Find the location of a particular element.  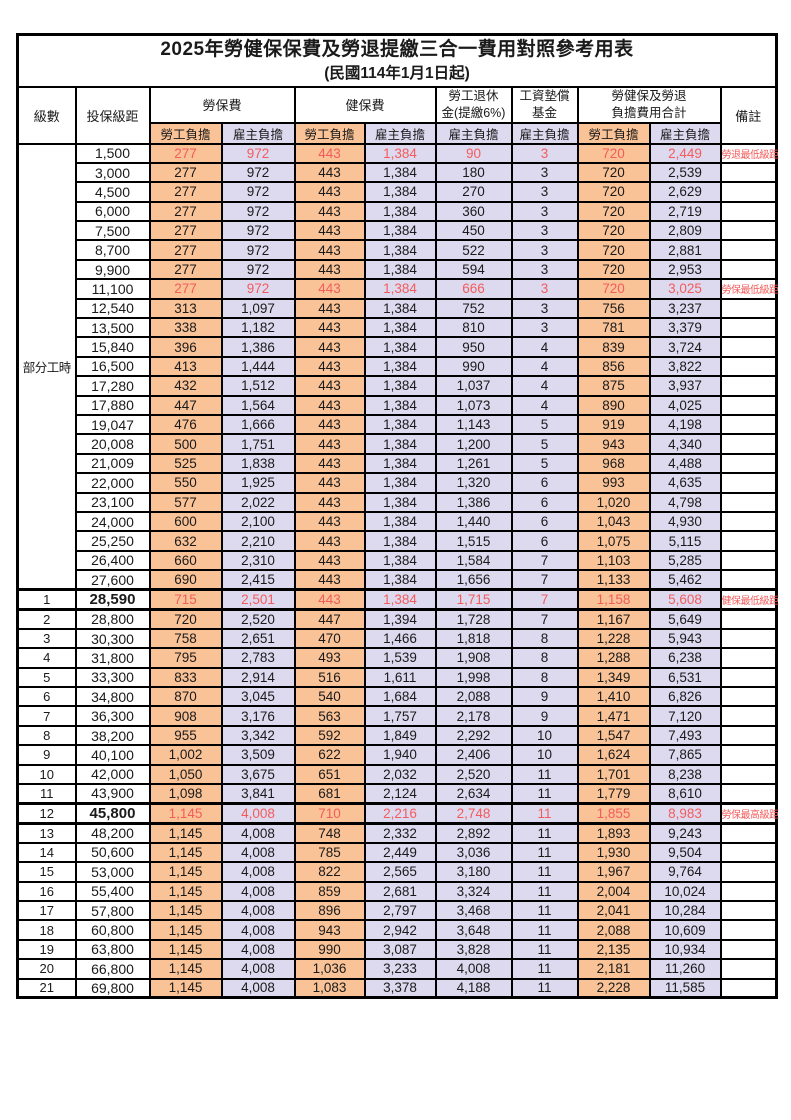

table-row: 26,400 660 2,310 443 1,384 1,584 7 1,103 5,285 is located at coordinates (398, 560).